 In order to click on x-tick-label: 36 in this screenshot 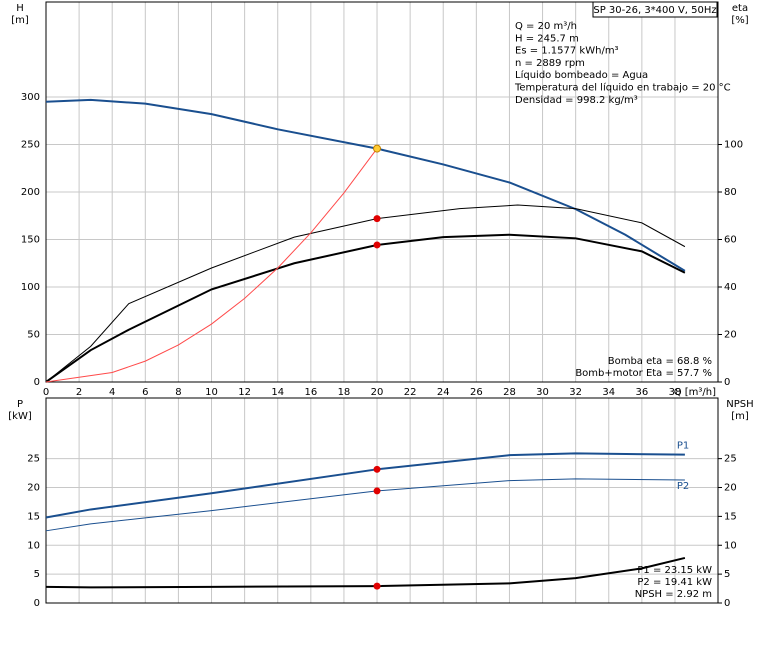, I will do `click(641, 392)`.